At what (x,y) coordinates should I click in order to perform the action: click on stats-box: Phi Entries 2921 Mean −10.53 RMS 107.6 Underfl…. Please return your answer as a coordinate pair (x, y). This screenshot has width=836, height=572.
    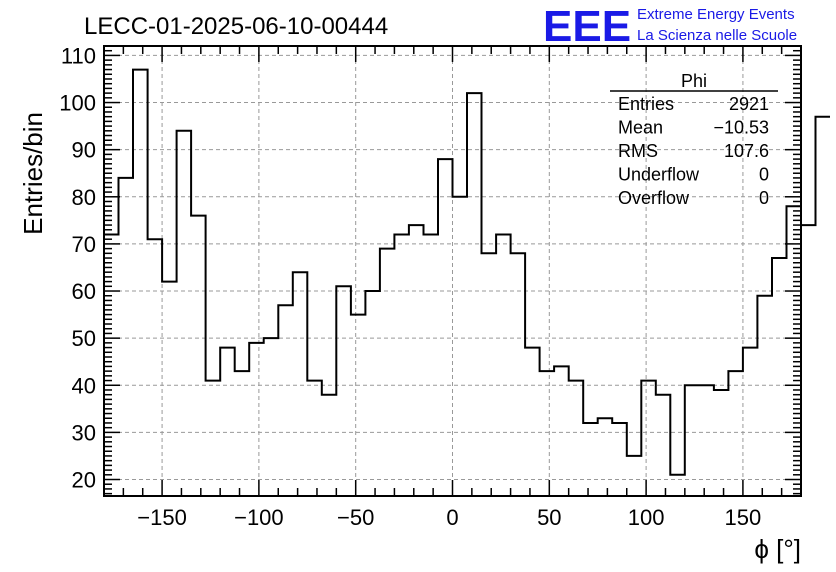
    Looking at the image, I should click on (694, 139).